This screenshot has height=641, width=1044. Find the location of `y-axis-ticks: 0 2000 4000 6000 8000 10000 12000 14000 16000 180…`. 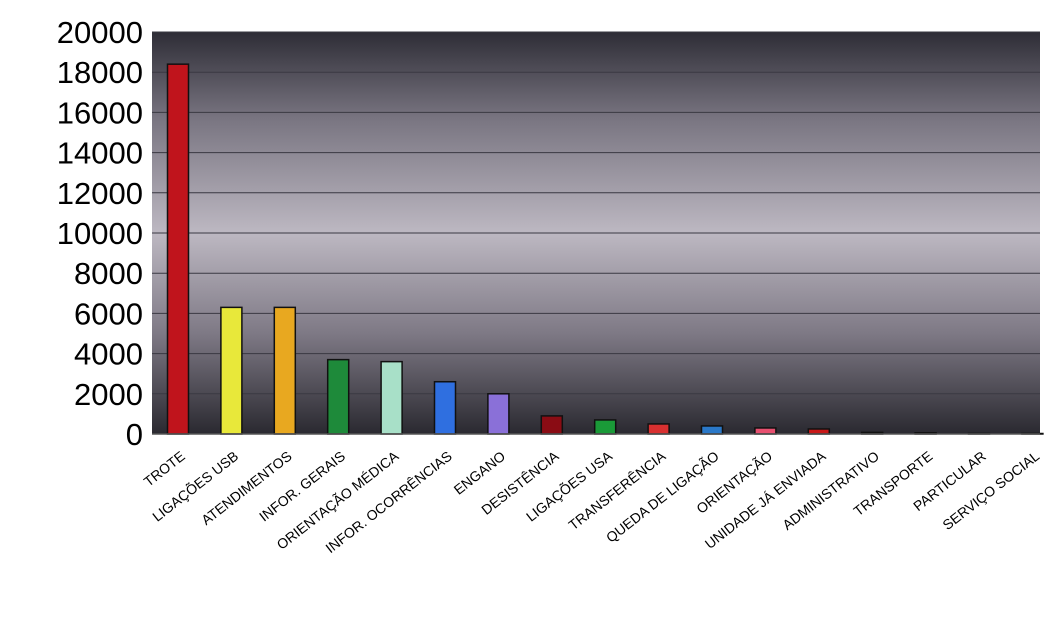

y-axis-ticks: 0 2000 4000 6000 8000 10000 12000 14000 16000 180… is located at coordinates (100, 233).